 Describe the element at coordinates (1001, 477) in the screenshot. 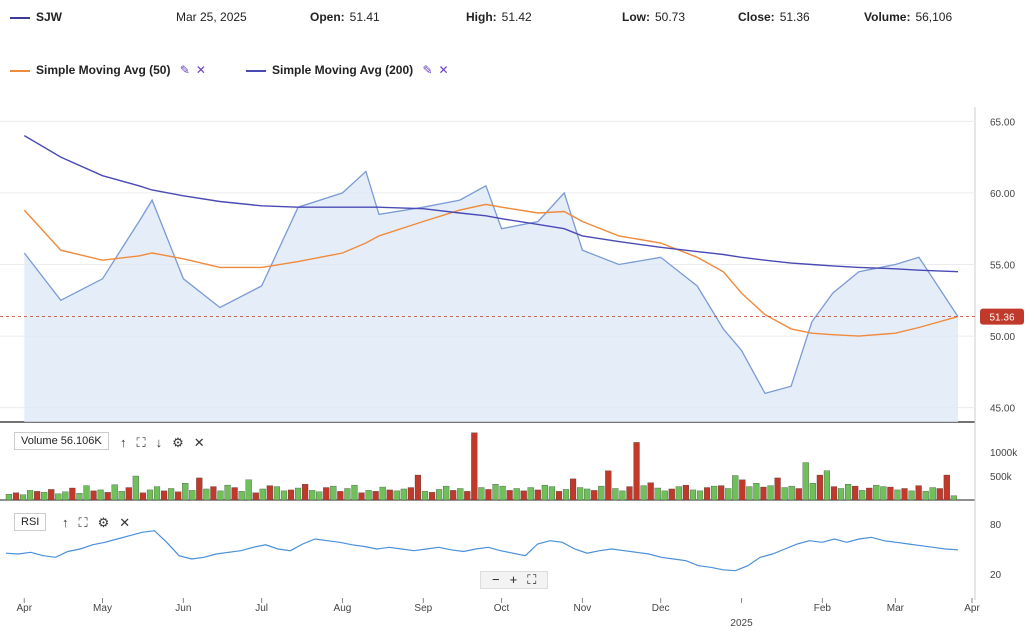

I see `volume-tick-label-1: 500k` at that location.